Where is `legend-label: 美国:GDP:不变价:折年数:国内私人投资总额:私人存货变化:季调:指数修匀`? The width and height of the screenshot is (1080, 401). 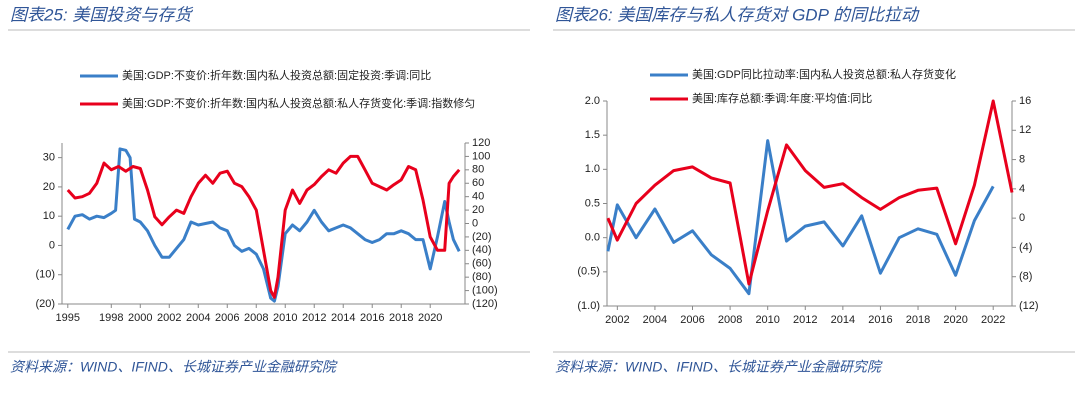
legend-label: 美国:GDP:不变价:折年数:国内私人投资总额:私人存货变化:季调:指数修匀 is located at coordinates (298, 103).